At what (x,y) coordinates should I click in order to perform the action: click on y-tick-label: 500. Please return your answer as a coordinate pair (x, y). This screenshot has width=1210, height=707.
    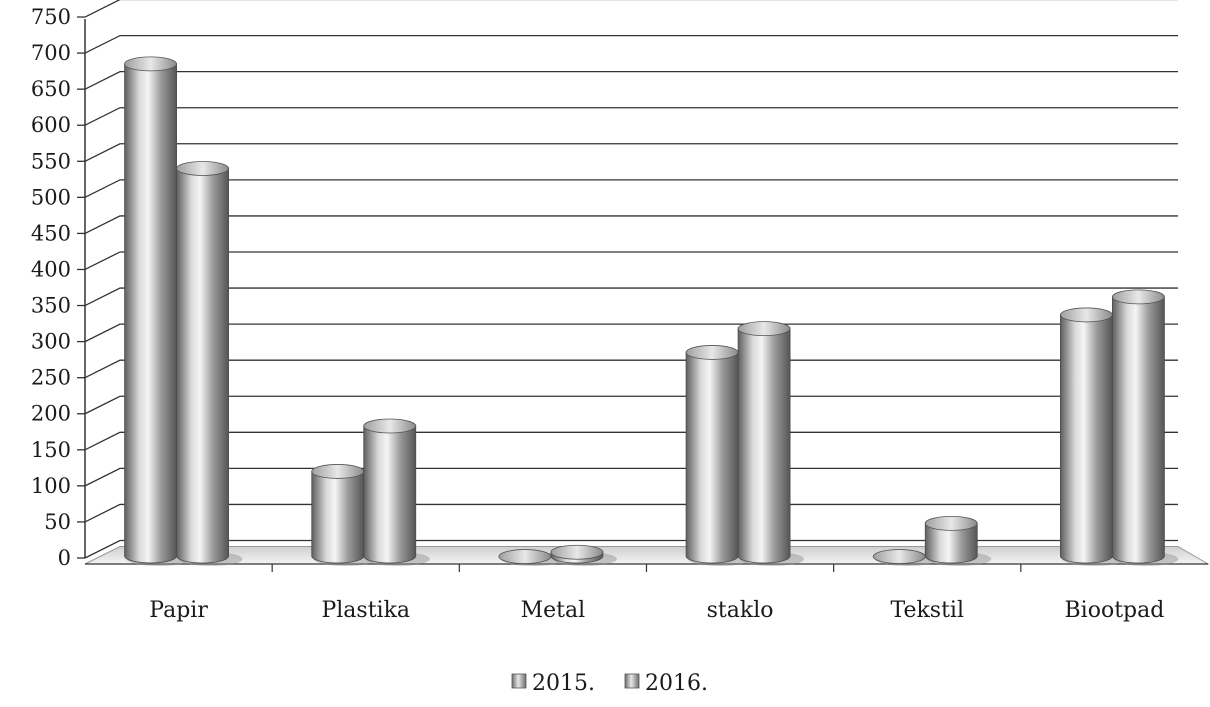
    Looking at the image, I should click on (51, 197).